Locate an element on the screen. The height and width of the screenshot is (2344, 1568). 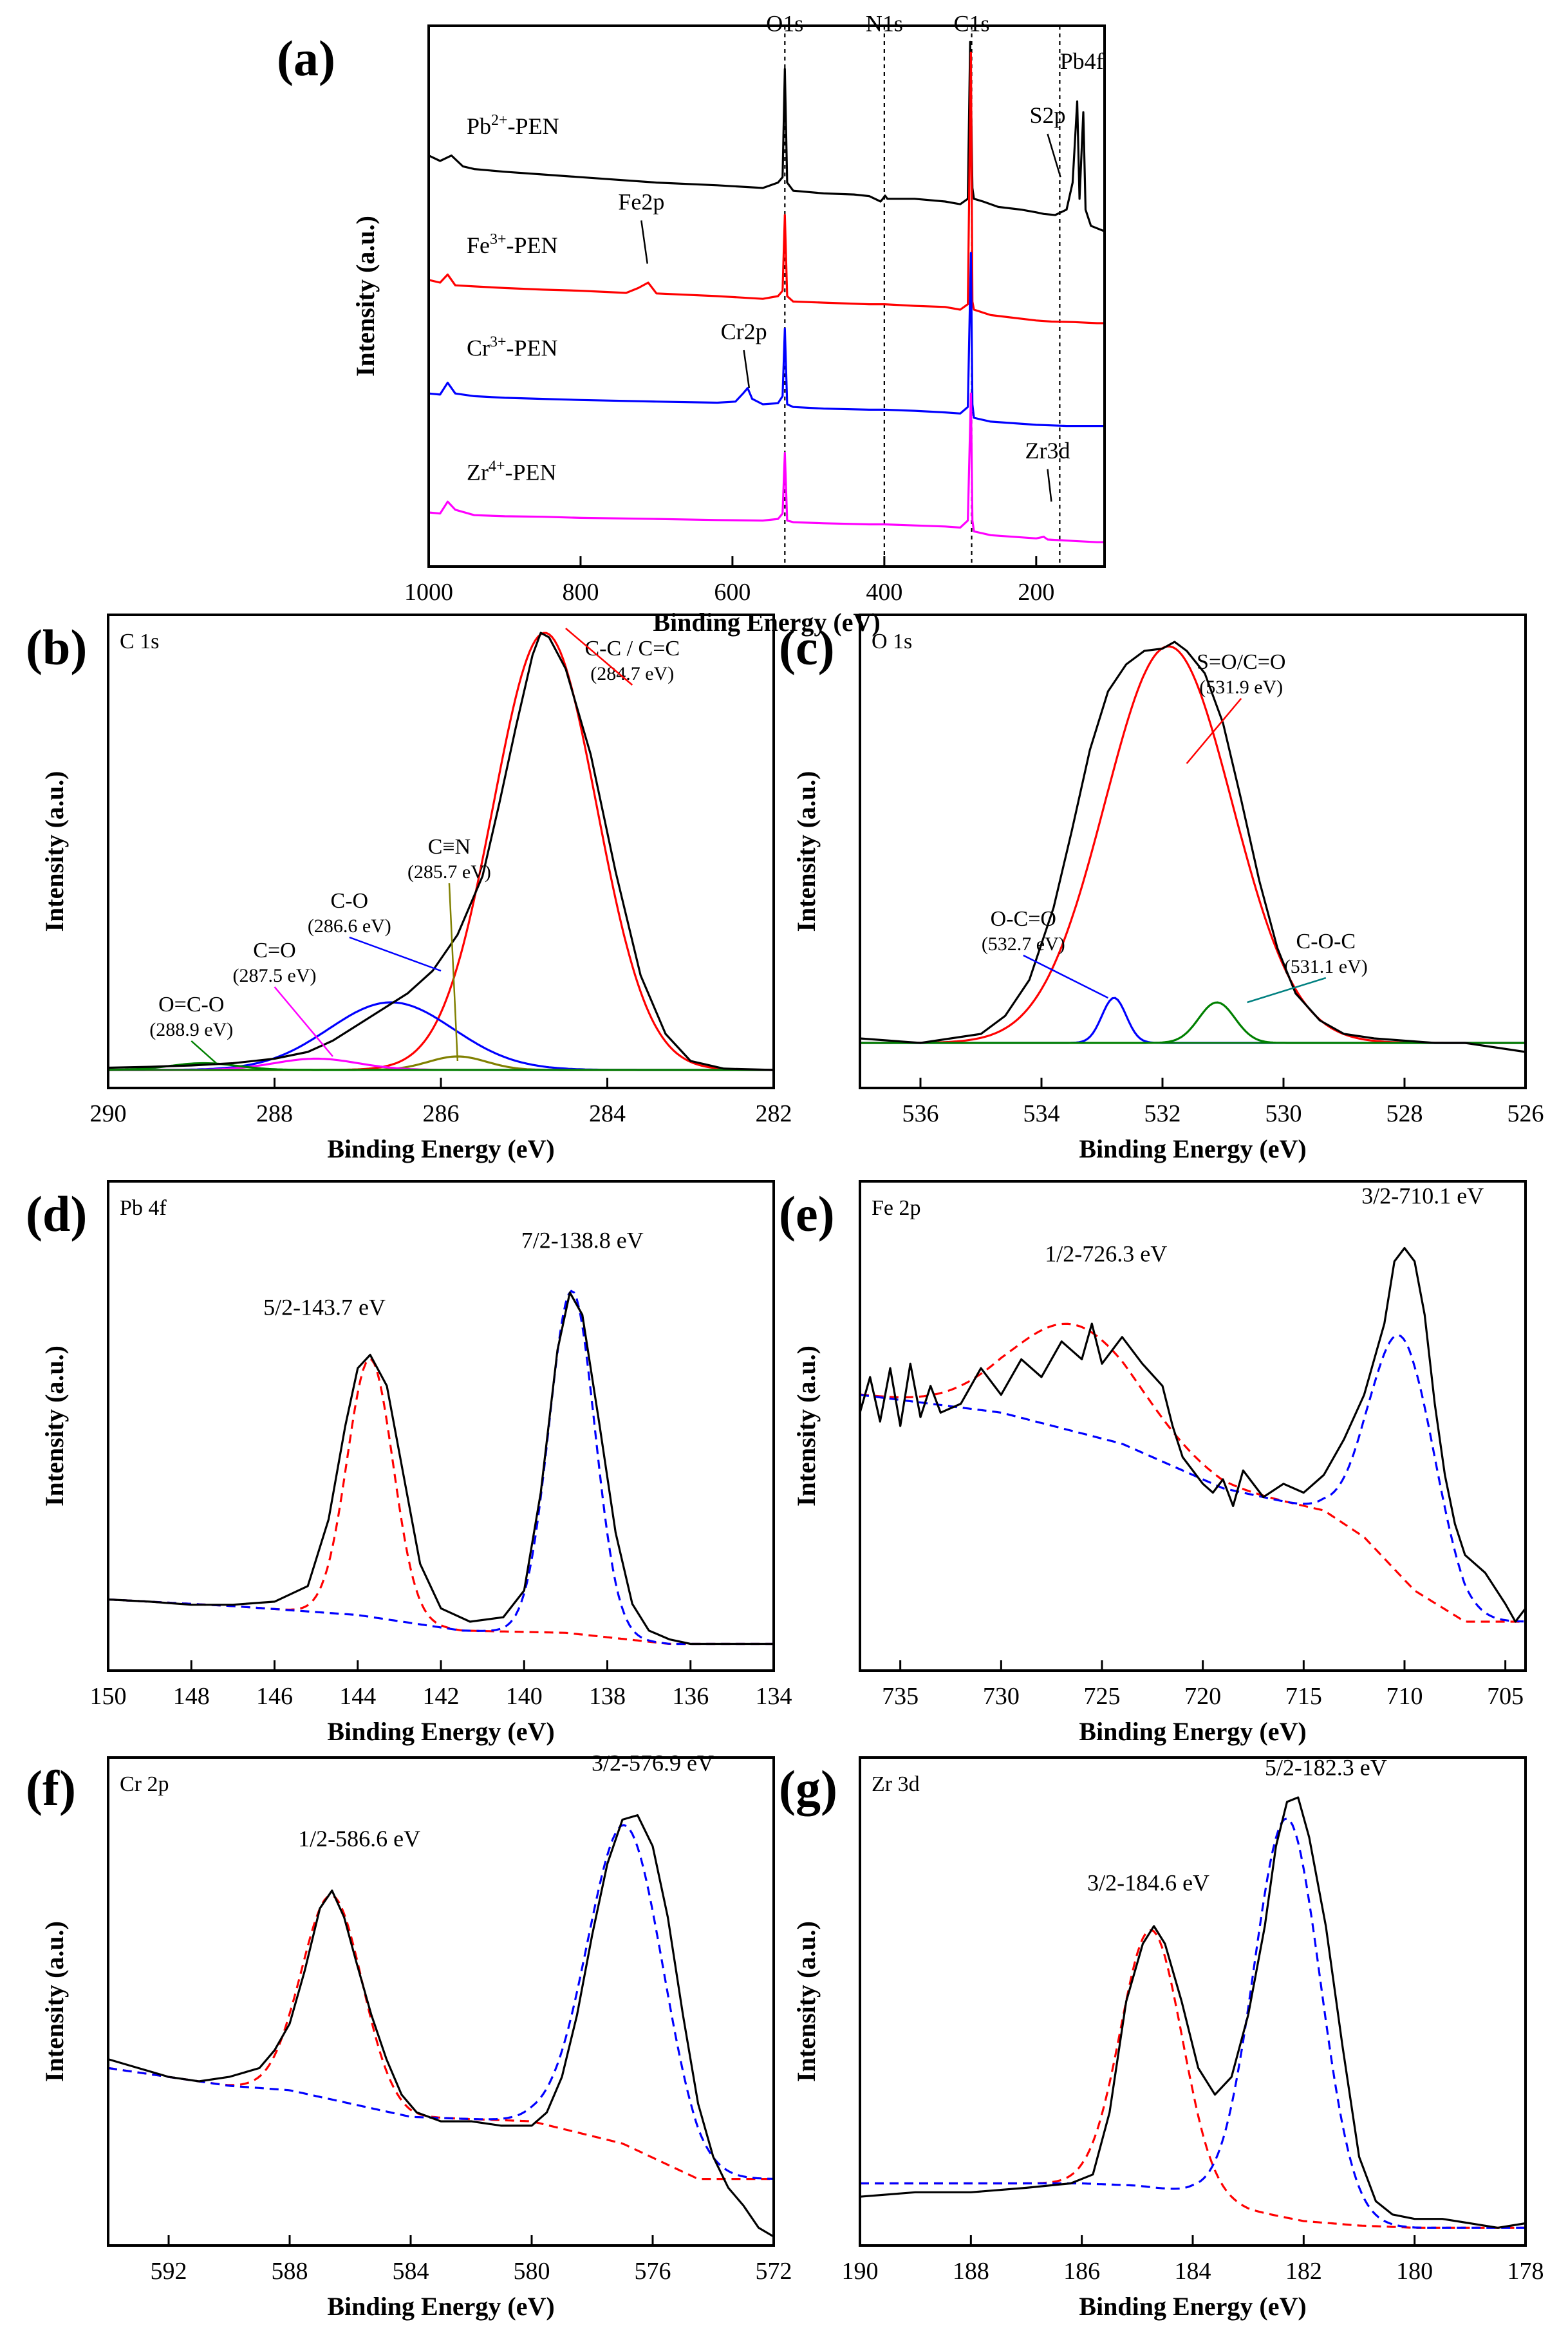
series-label-charge: 3+ is located at coordinates (498, 341).